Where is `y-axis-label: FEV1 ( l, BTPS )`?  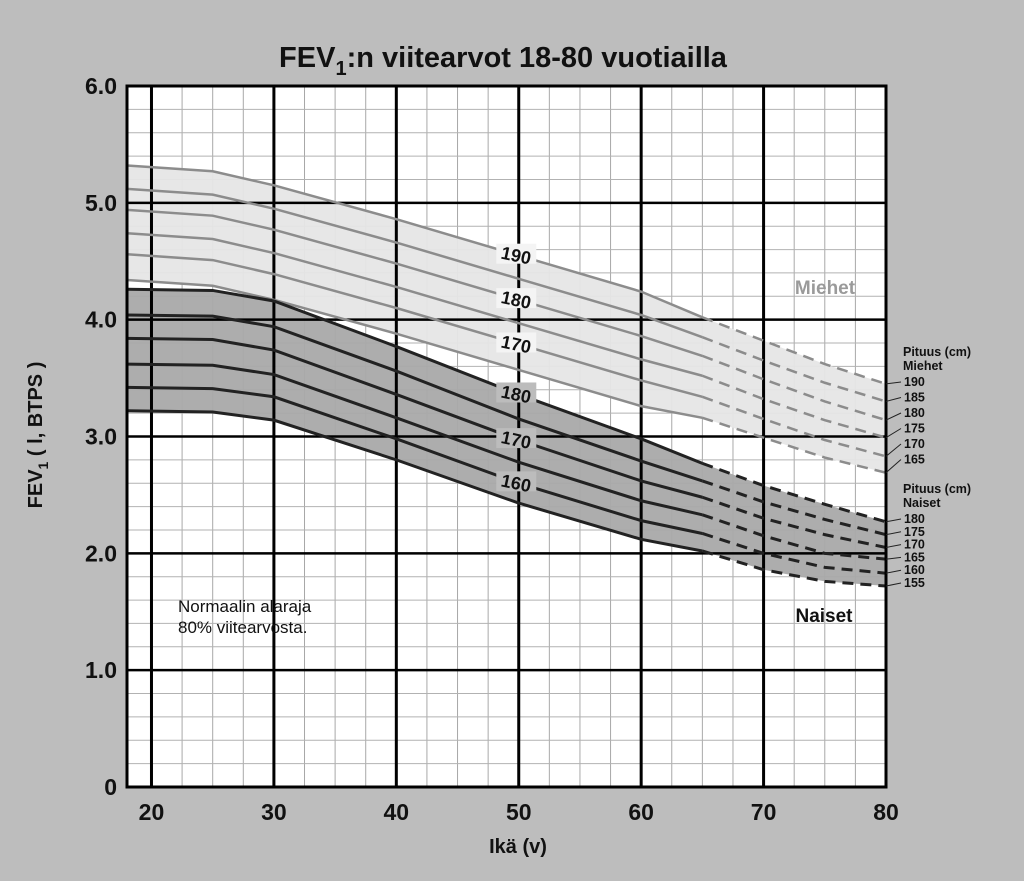 y-axis-label: FEV1 ( l, BTPS ) is located at coordinates (38, 435).